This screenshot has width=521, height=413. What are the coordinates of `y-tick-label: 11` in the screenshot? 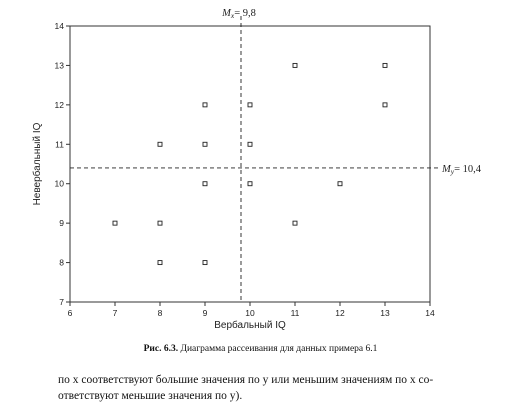 It's located at (59, 144).